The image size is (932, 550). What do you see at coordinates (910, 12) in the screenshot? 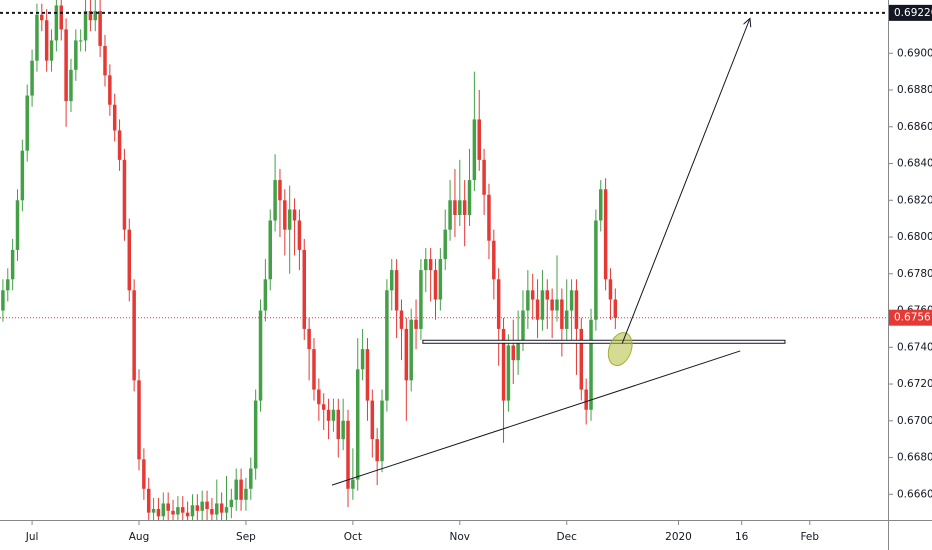
I see `price-label-box` at bounding box center [910, 12].